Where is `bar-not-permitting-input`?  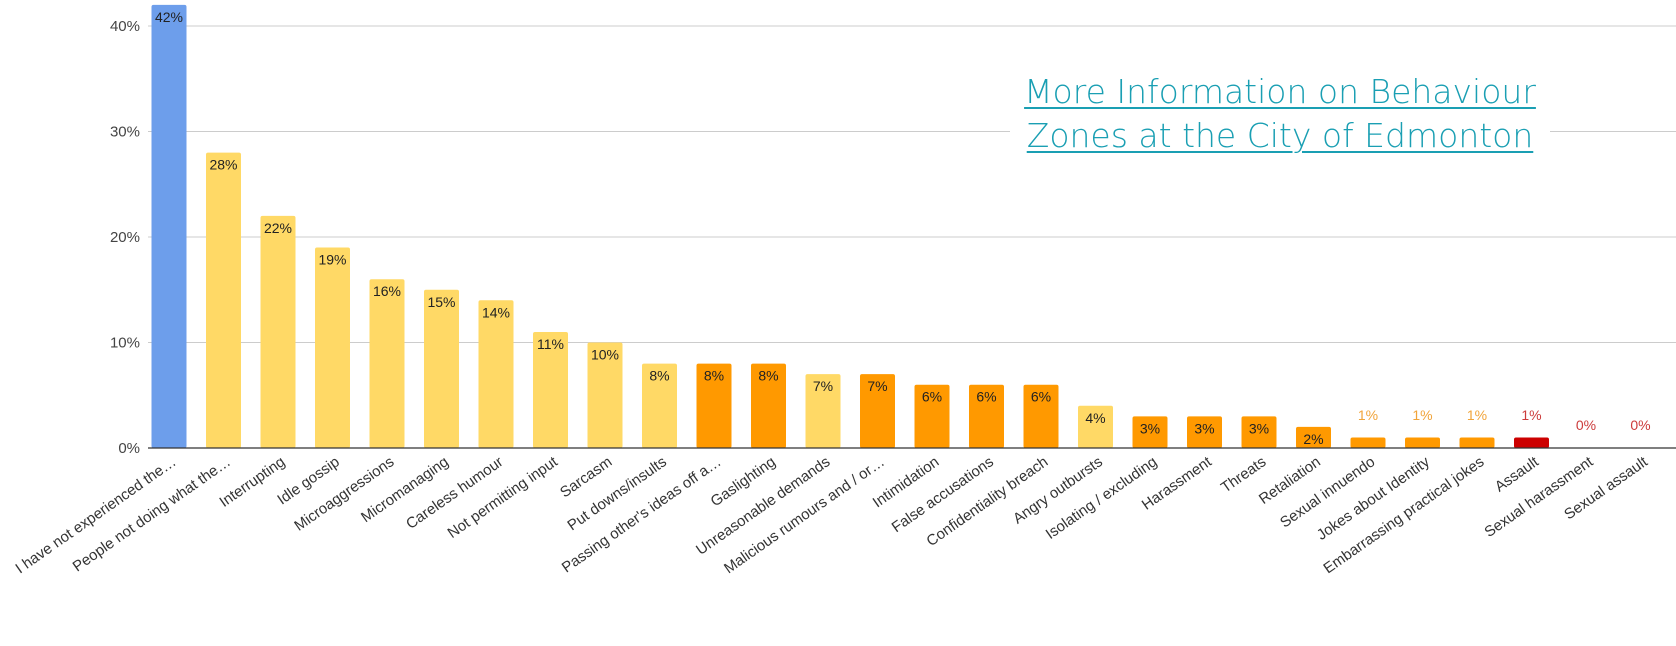 bar-not-permitting-input is located at coordinates (550, 389).